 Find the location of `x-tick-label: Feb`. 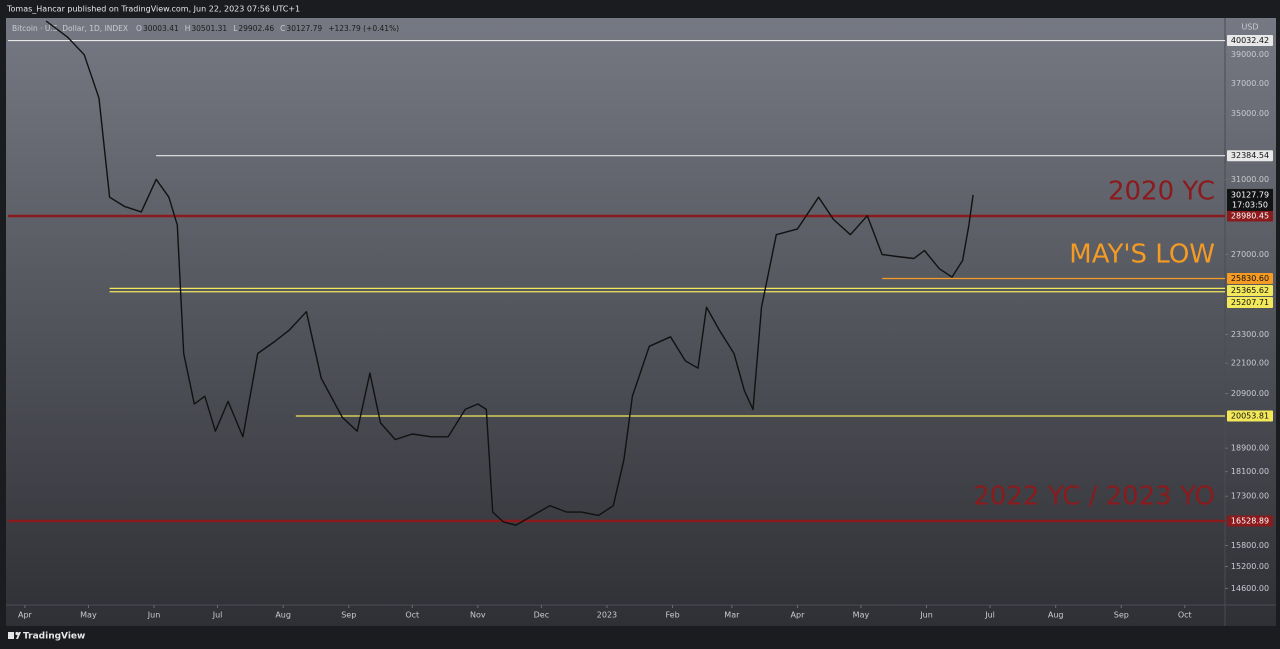

x-tick-label: Feb is located at coordinates (673, 615).